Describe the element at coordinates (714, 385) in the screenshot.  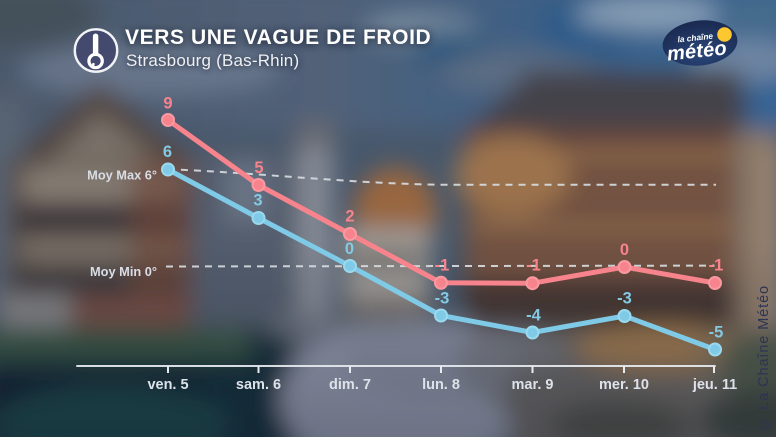
I see `svg-text: jeu. 11` at that location.